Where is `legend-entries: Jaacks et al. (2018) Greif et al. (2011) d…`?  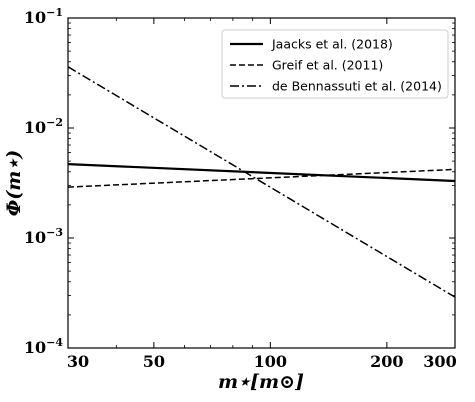
legend-entries: Jaacks et al. (2018) Greif et al. (2011) d… is located at coordinates (336, 65).